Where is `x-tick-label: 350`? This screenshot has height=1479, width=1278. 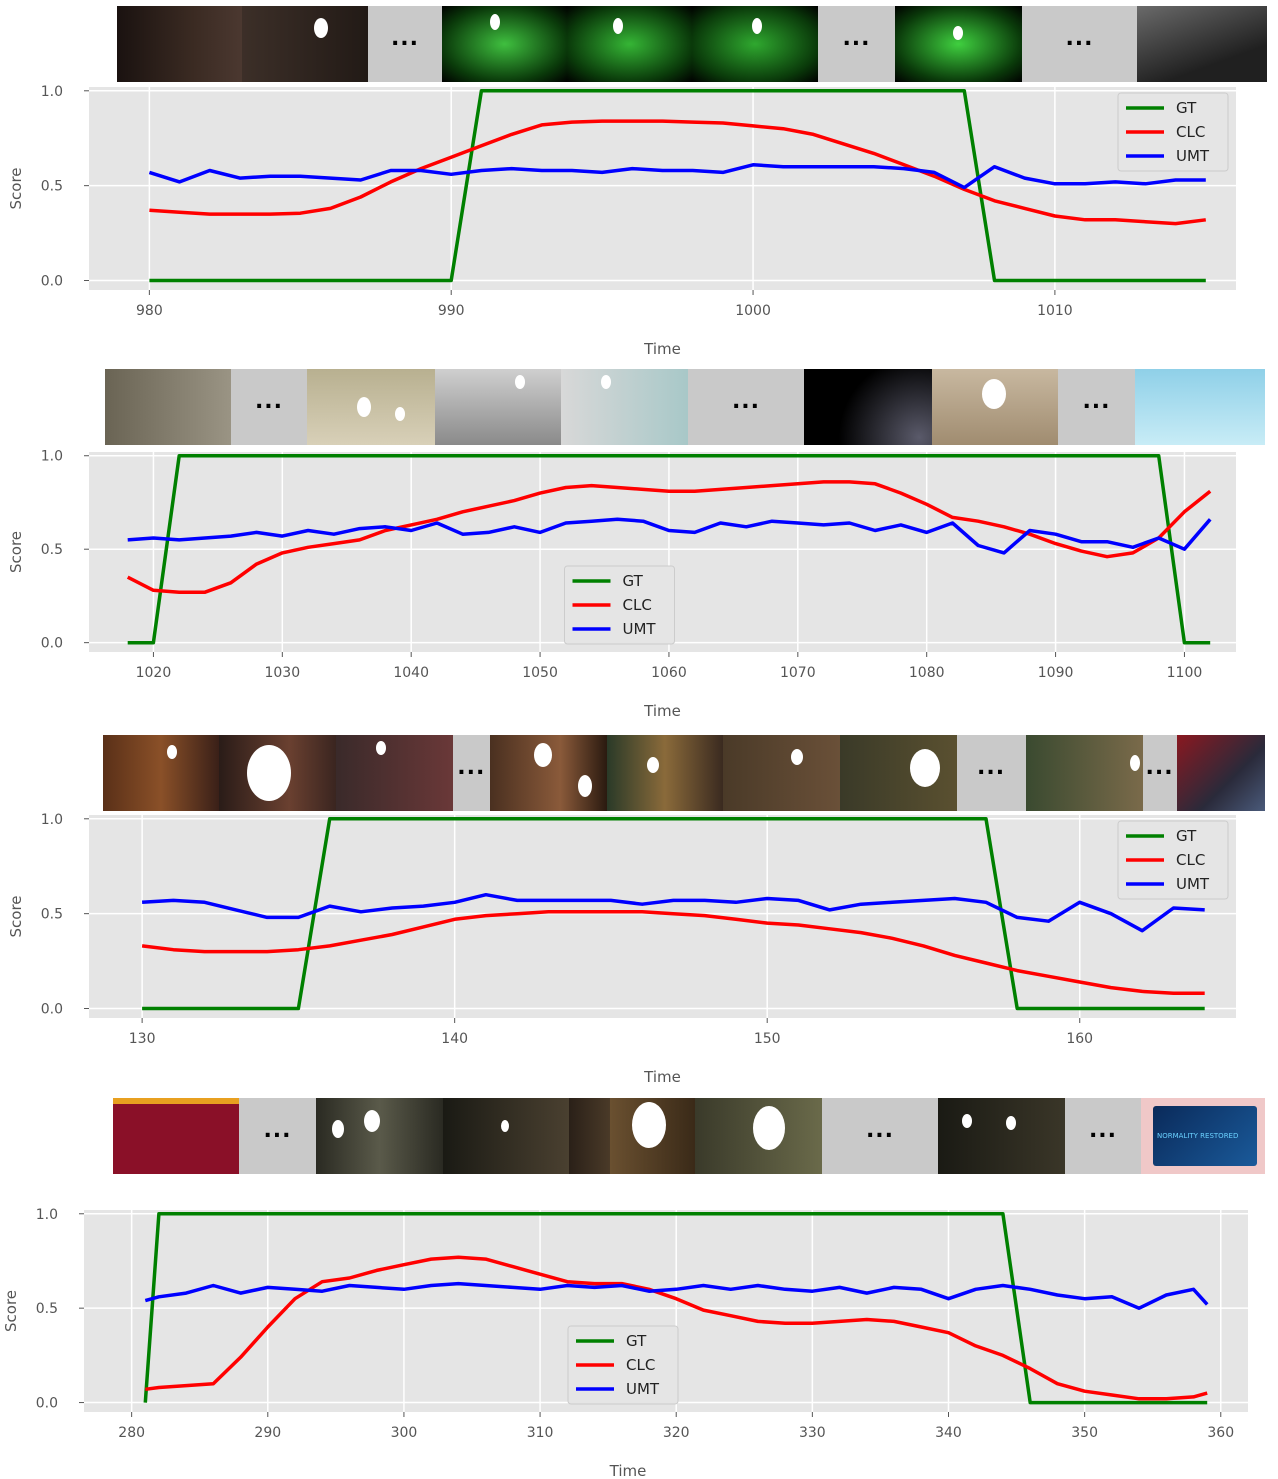 x-tick-label: 350 is located at coordinates (1084, 1433).